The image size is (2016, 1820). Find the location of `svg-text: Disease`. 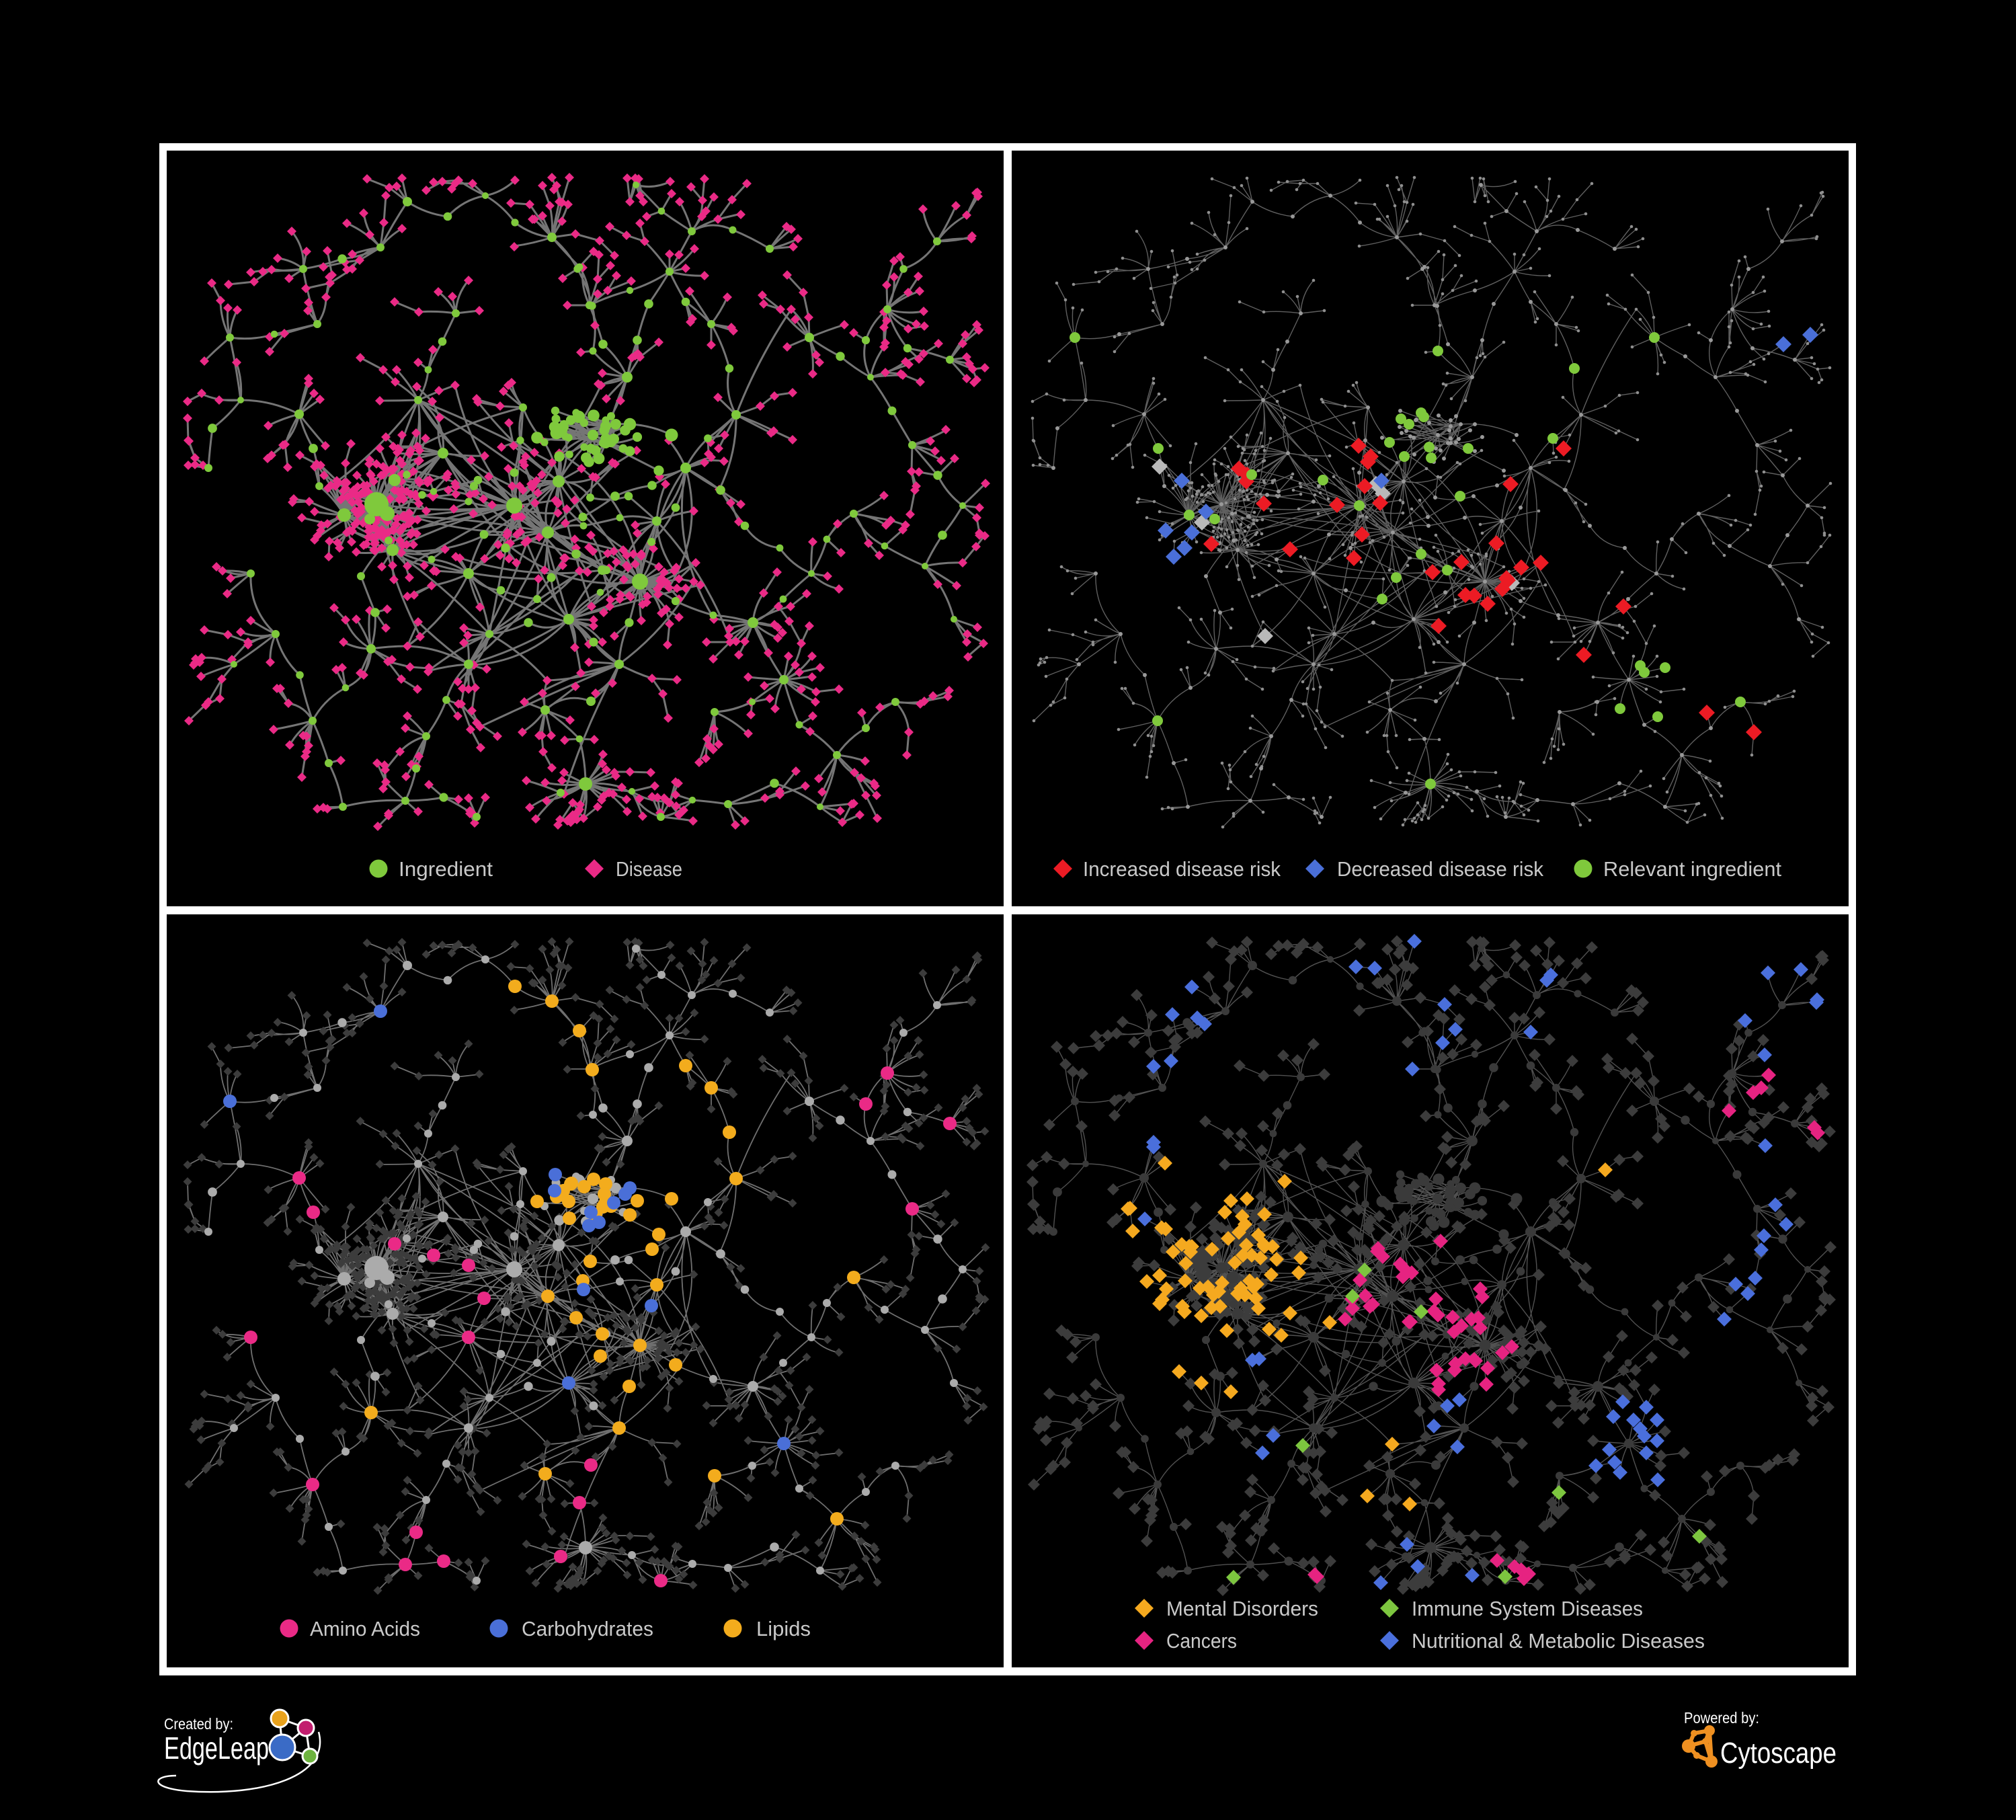

svg-text: Disease is located at coordinates (649, 869).